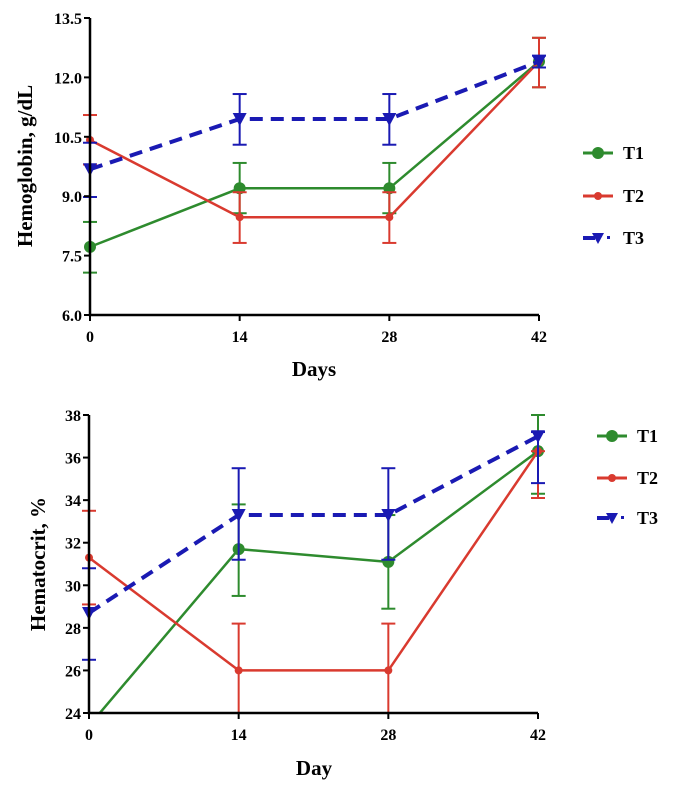 This screenshot has width=675, height=796. I want to click on hemoglobin-legend-item-t2: T2, so click(613, 196).